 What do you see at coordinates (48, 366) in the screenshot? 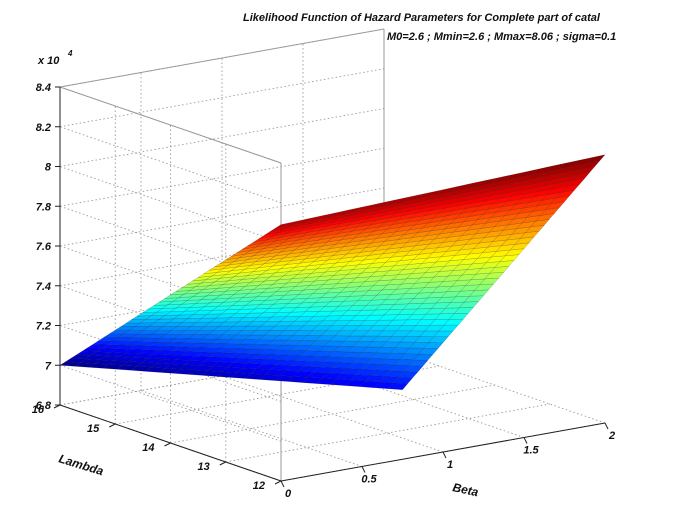
I see `z-tick-label: 7` at bounding box center [48, 366].